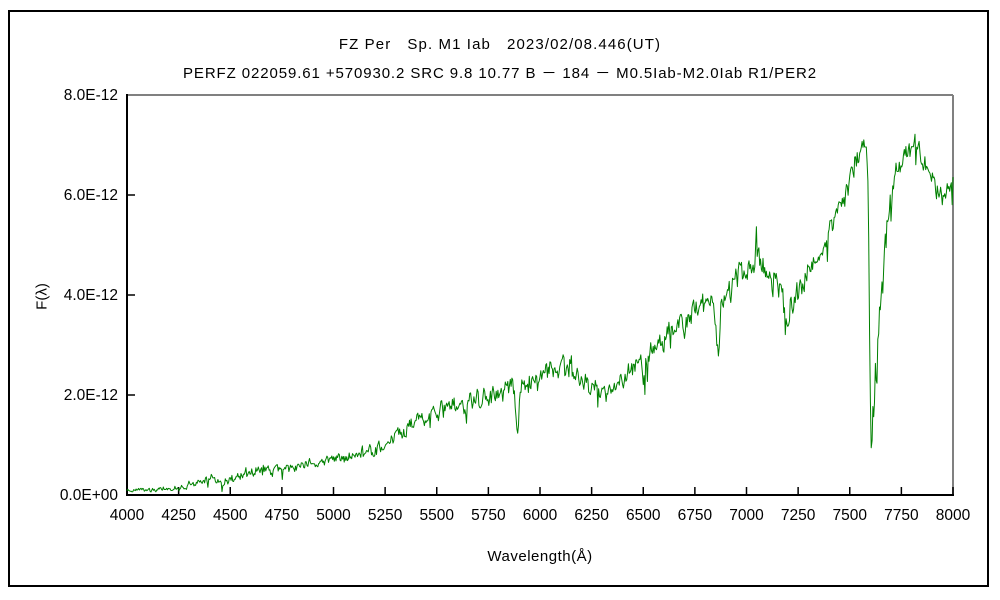  What do you see at coordinates (42, 296) in the screenshot?
I see `y-axis-title: F(λ)` at bounding box center [42, 296].